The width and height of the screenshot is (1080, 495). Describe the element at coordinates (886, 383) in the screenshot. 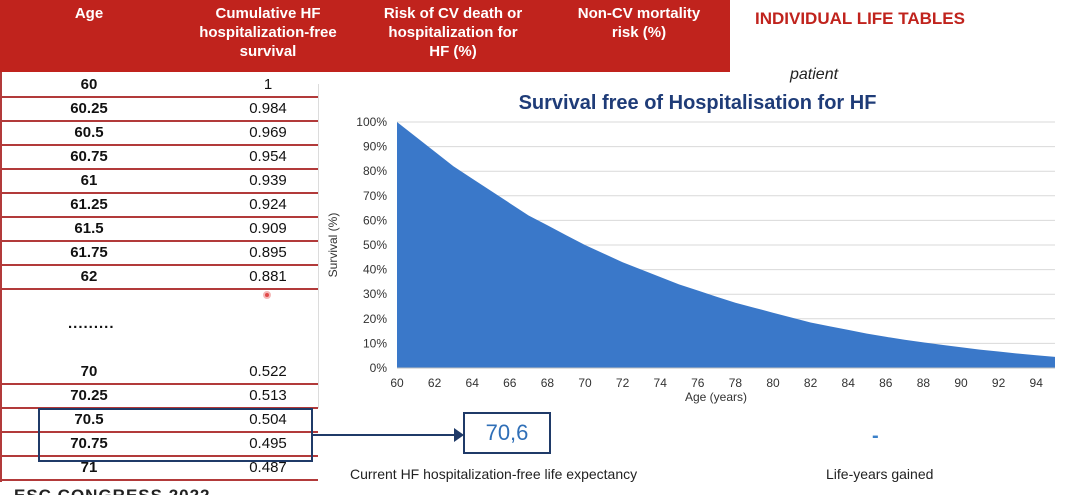

I see `x-tick-label: 86` at that location.